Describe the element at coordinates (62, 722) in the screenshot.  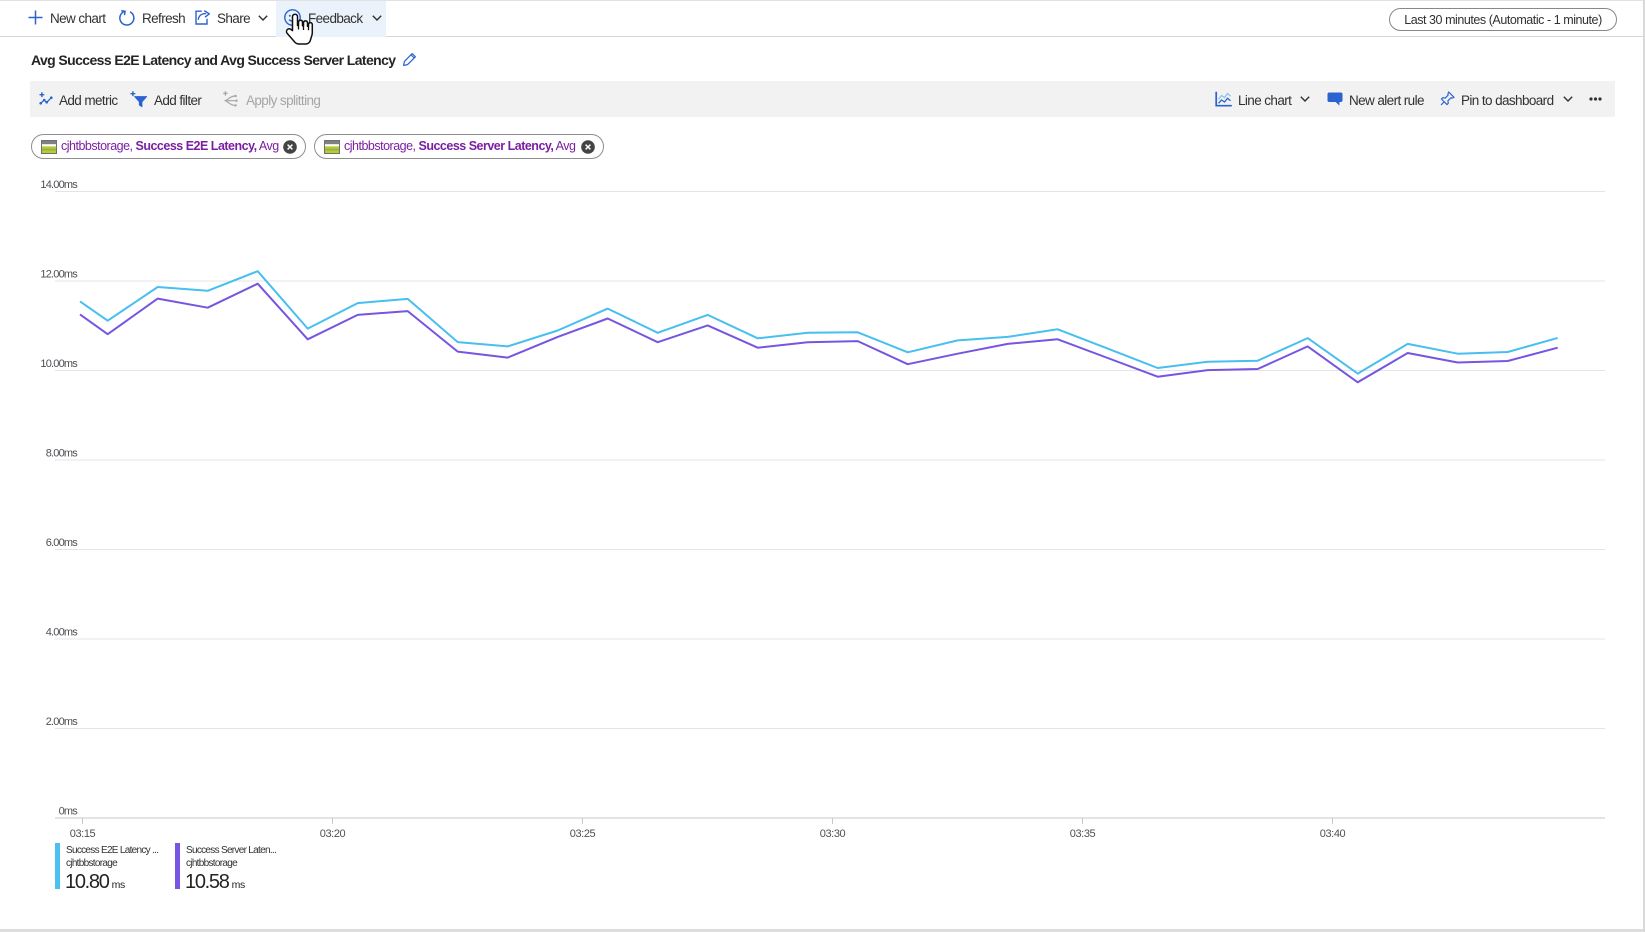
I see `svg-text: 2.00ms` at that location.